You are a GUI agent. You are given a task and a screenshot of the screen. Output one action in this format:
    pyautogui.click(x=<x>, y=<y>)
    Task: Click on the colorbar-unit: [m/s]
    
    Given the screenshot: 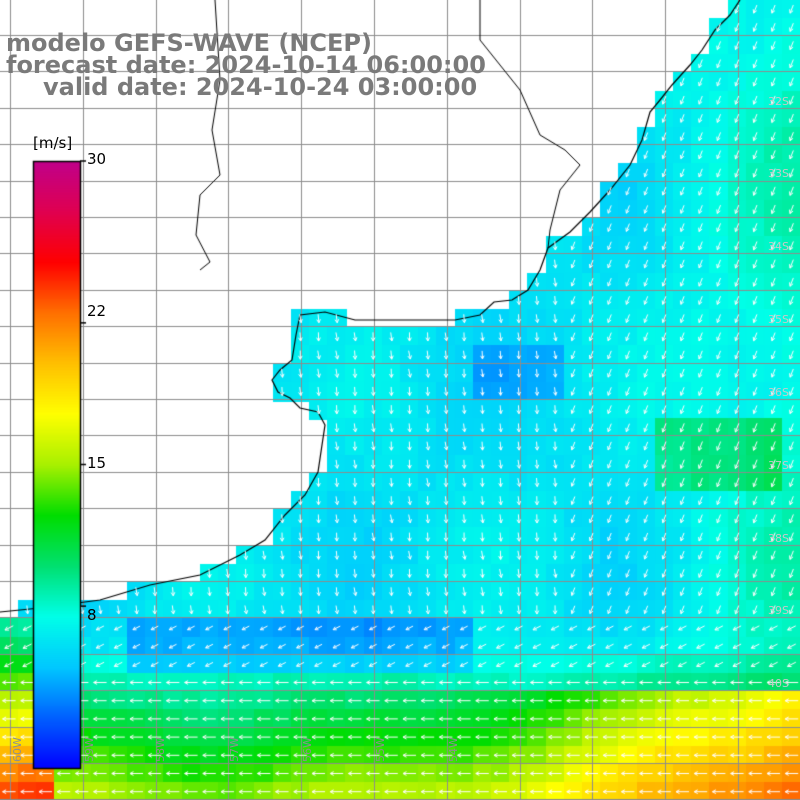 What is the action you would take?
    pyautogui.click(x=53, y=143)
    